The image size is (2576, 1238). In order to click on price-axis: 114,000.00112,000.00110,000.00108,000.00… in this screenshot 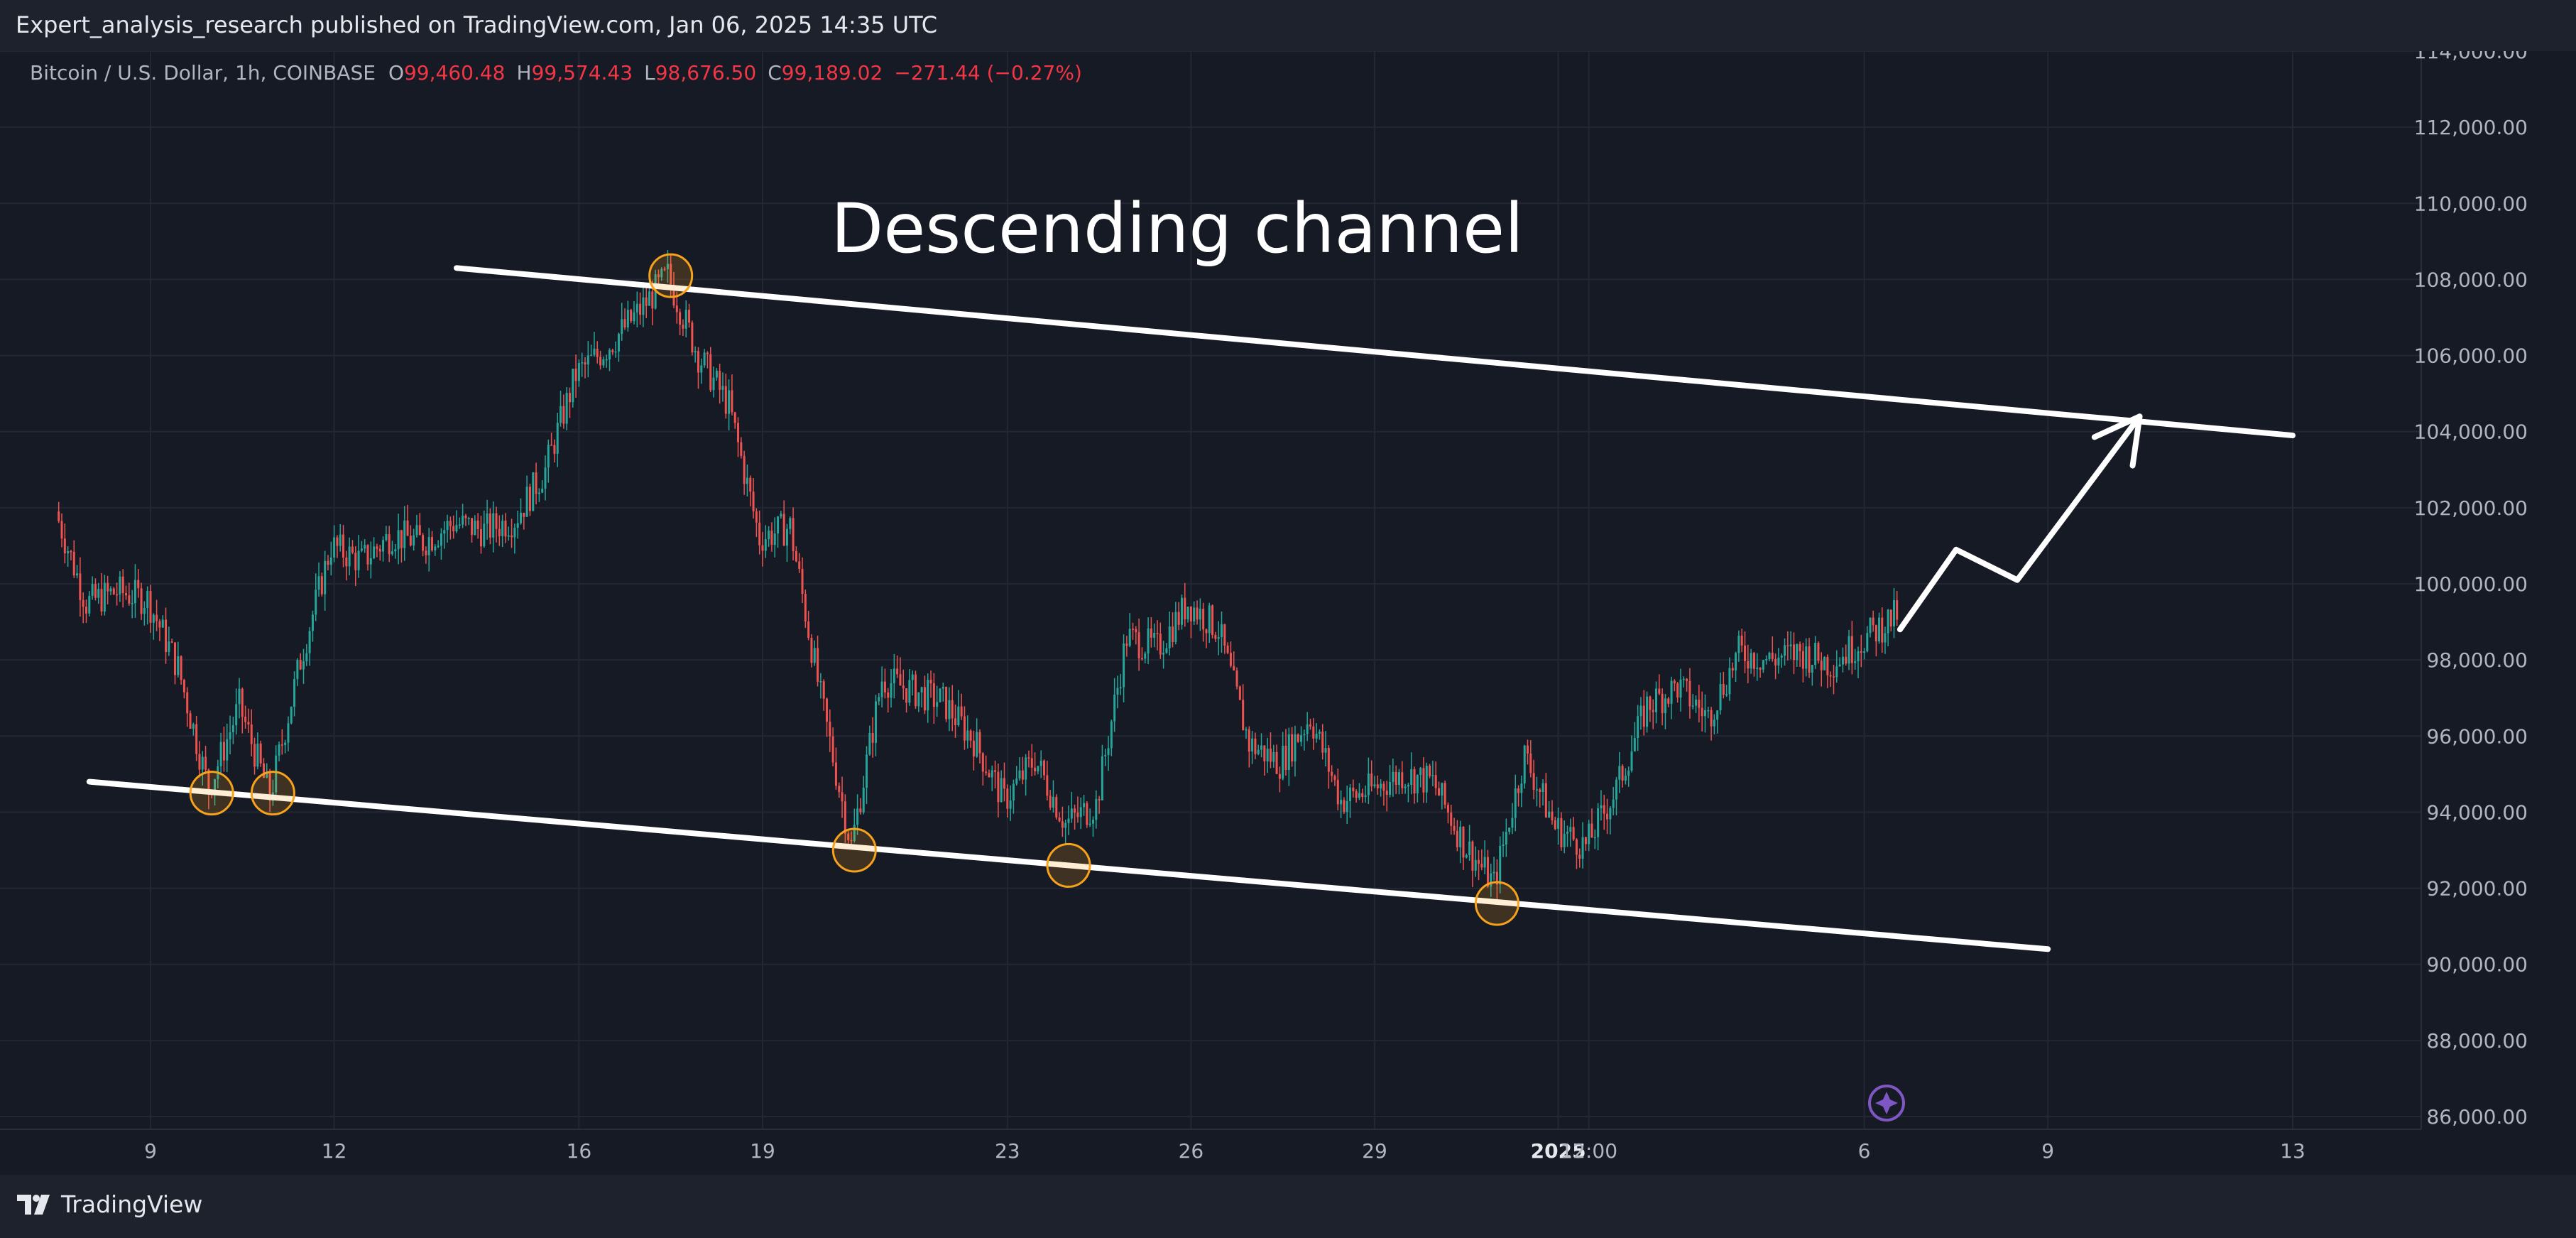, I will do `click(2495, 584)`.